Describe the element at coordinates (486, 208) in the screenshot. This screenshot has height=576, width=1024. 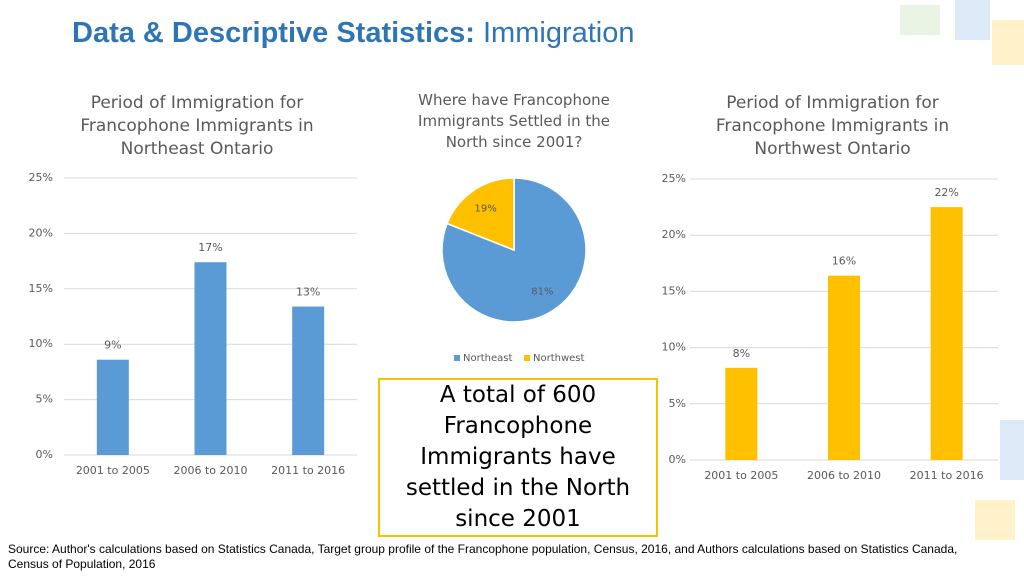
I see `value-label: 19%` at that location.